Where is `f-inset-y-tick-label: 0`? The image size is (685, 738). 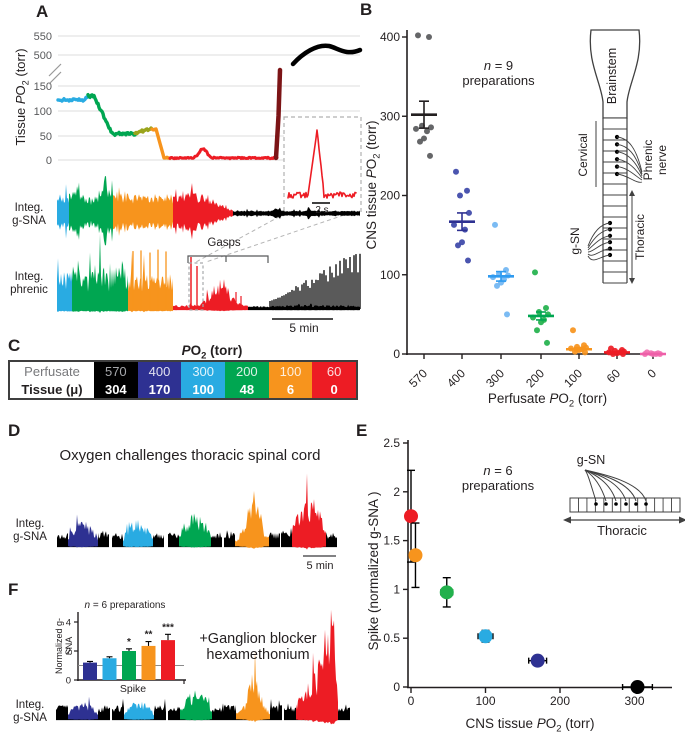
f-inset-y-tick-label: 0 is located at coordinates (68, 681).